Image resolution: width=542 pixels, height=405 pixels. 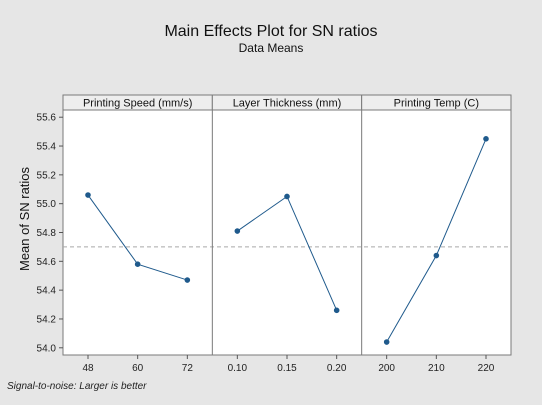 I want to click on x-tick-label: 48, so click(x=88, y=368).